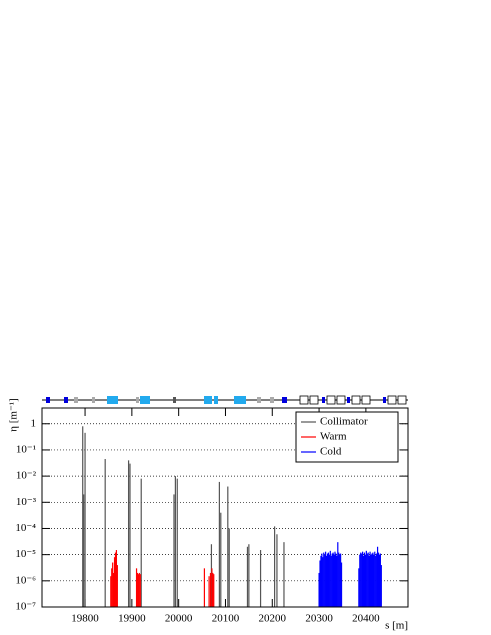 The width and height of the screenshot is (491, 635). Describe the element at coordinates (333, 437) in the screenshot. I see `legend-label: Warm` at that location.